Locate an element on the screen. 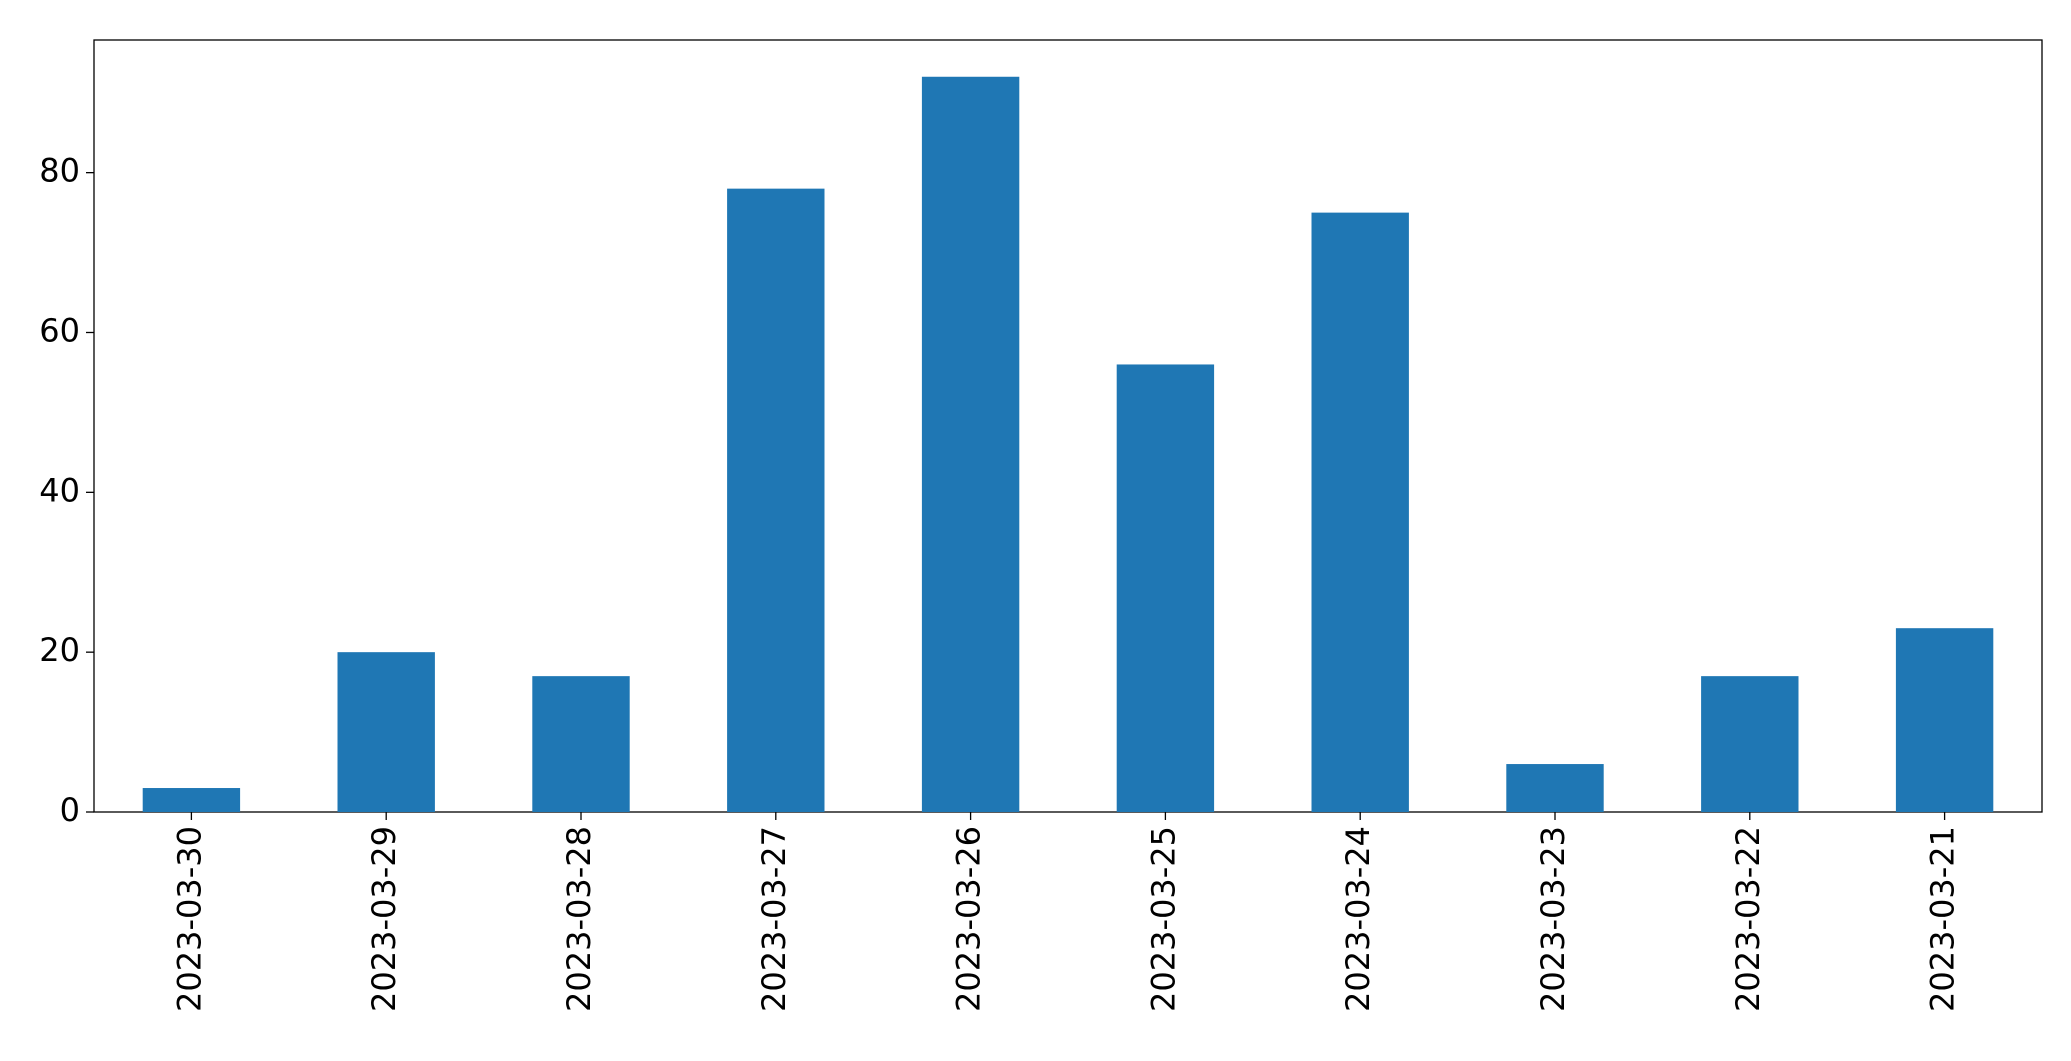 The height and width of the screenshot is (1061, 2071). x-tick-label: 2023-03-30 is located at coordinates (189, 919).